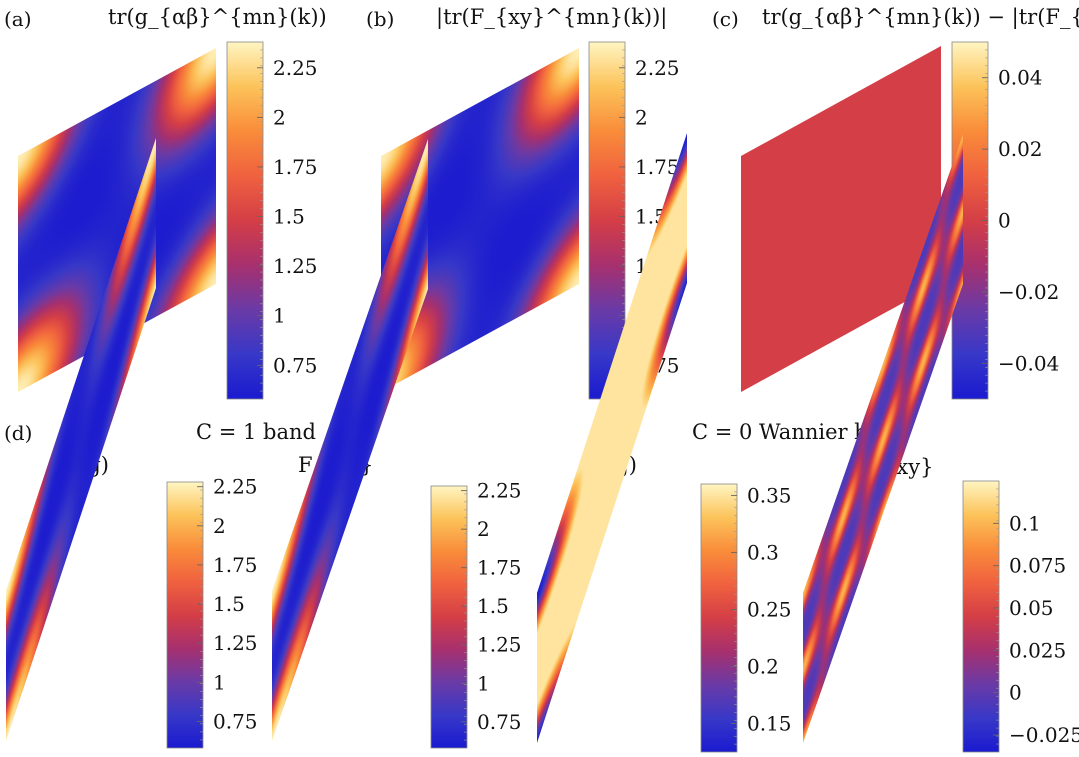 This screenshot has height=757, width=1079. I want to click on colorbar-tick-label: −0.02, so click(1028, 292).